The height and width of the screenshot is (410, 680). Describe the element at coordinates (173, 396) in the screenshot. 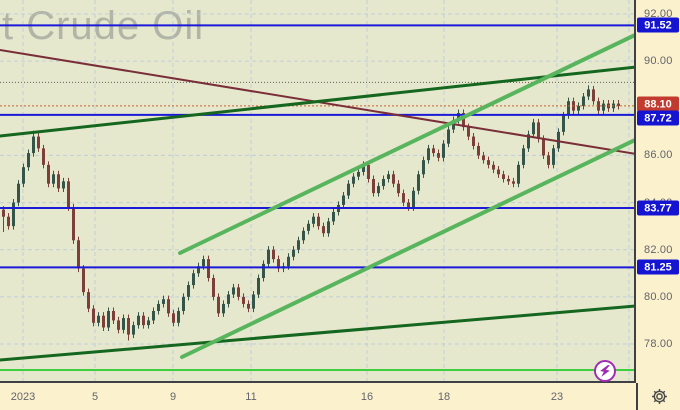

I see `time-label: 9` at that location.